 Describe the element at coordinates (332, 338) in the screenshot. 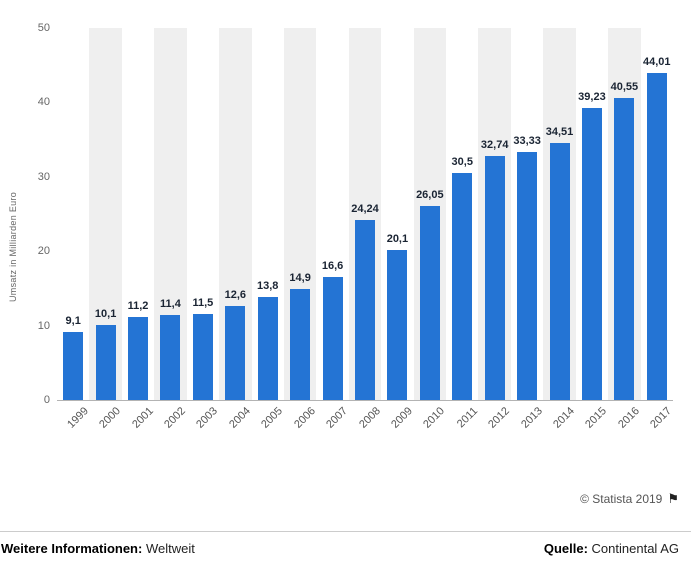

I see `bar-2007` at that location.